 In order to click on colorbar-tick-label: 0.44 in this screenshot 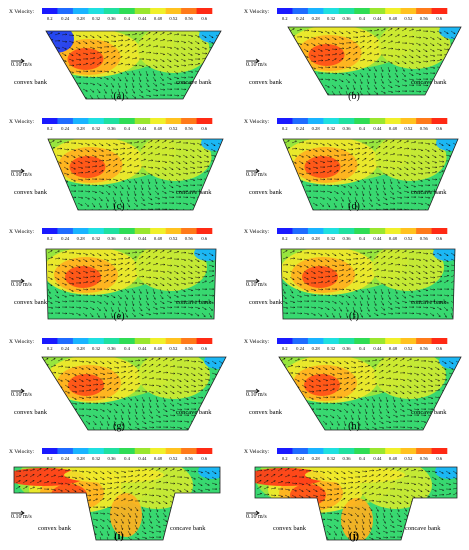, I will do `click(142, 348)`.